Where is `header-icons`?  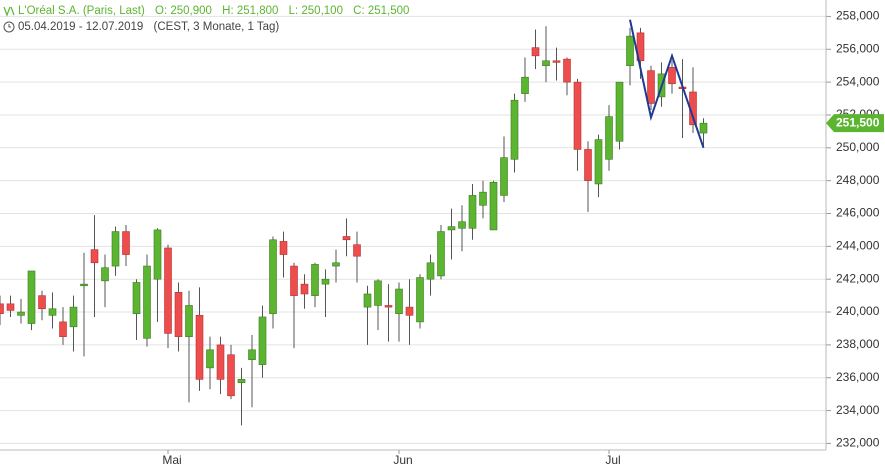
header-icons is located at coordinates (9, 19).